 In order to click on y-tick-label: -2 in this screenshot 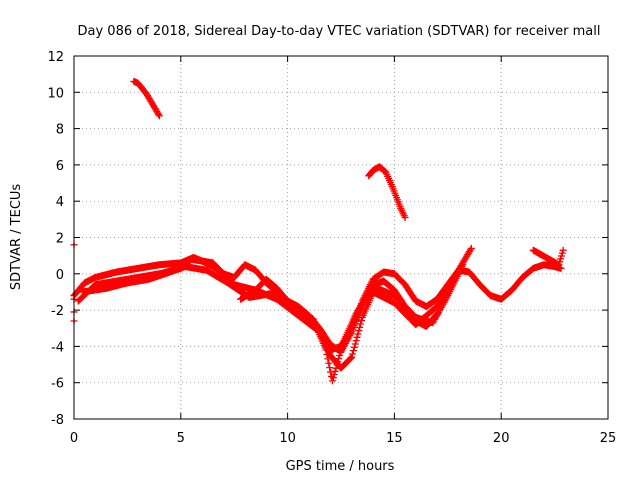, I will do `click(57, 311)`.